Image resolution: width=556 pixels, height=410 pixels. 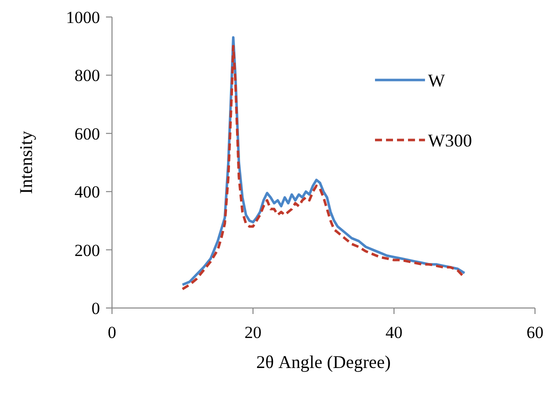 What do you see at coordinates (87, 192) in the screenshot?
I see `y-tick-label: 400` at bounding box center [87, 192].